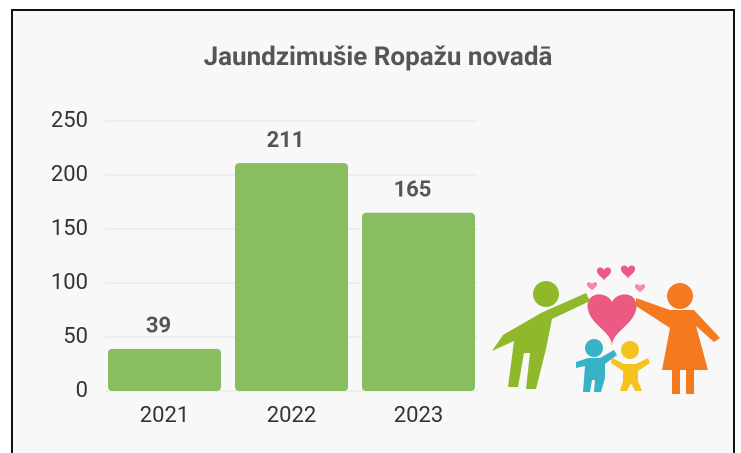  What do you see at coordinates (291, 415) in the screenshot?
I see `x-tick-label: 2022` at bounding box center [291, 415].